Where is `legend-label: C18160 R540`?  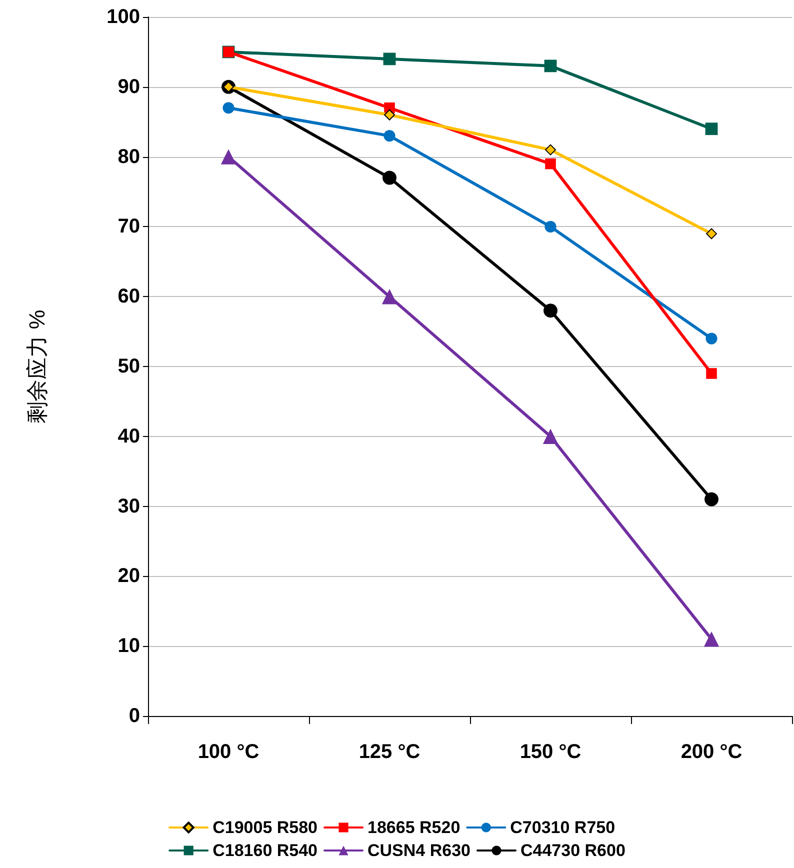 legend-label: C18160 R540 is located at coordinates (265, 850).